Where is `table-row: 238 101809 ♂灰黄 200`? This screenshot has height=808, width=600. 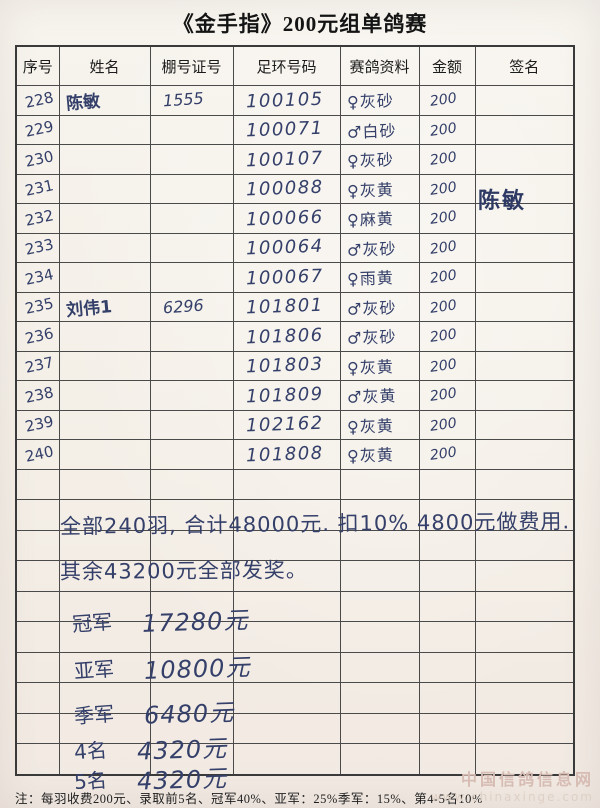 table-row: 238 101809 ♂灰黄 200 is located at coordinates (295, 395).